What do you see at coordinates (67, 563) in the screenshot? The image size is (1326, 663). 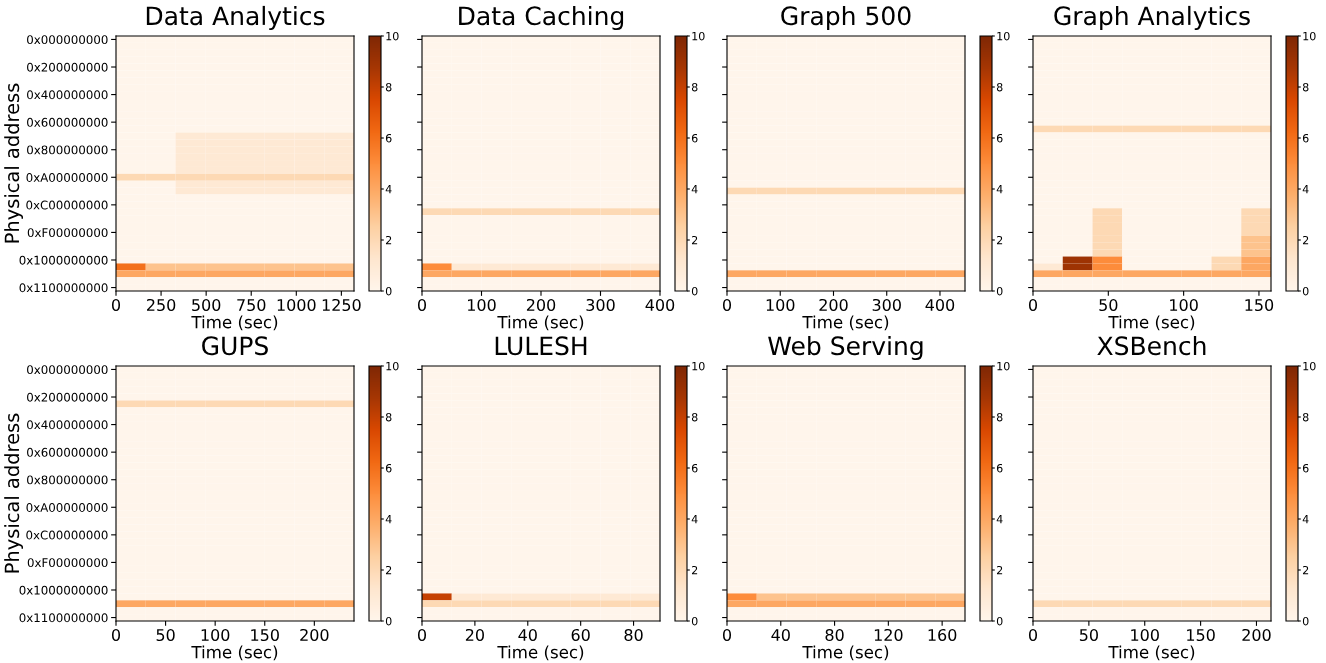 I see `y-tick-label: 0xF00000000` at bounding box center [67, 563].